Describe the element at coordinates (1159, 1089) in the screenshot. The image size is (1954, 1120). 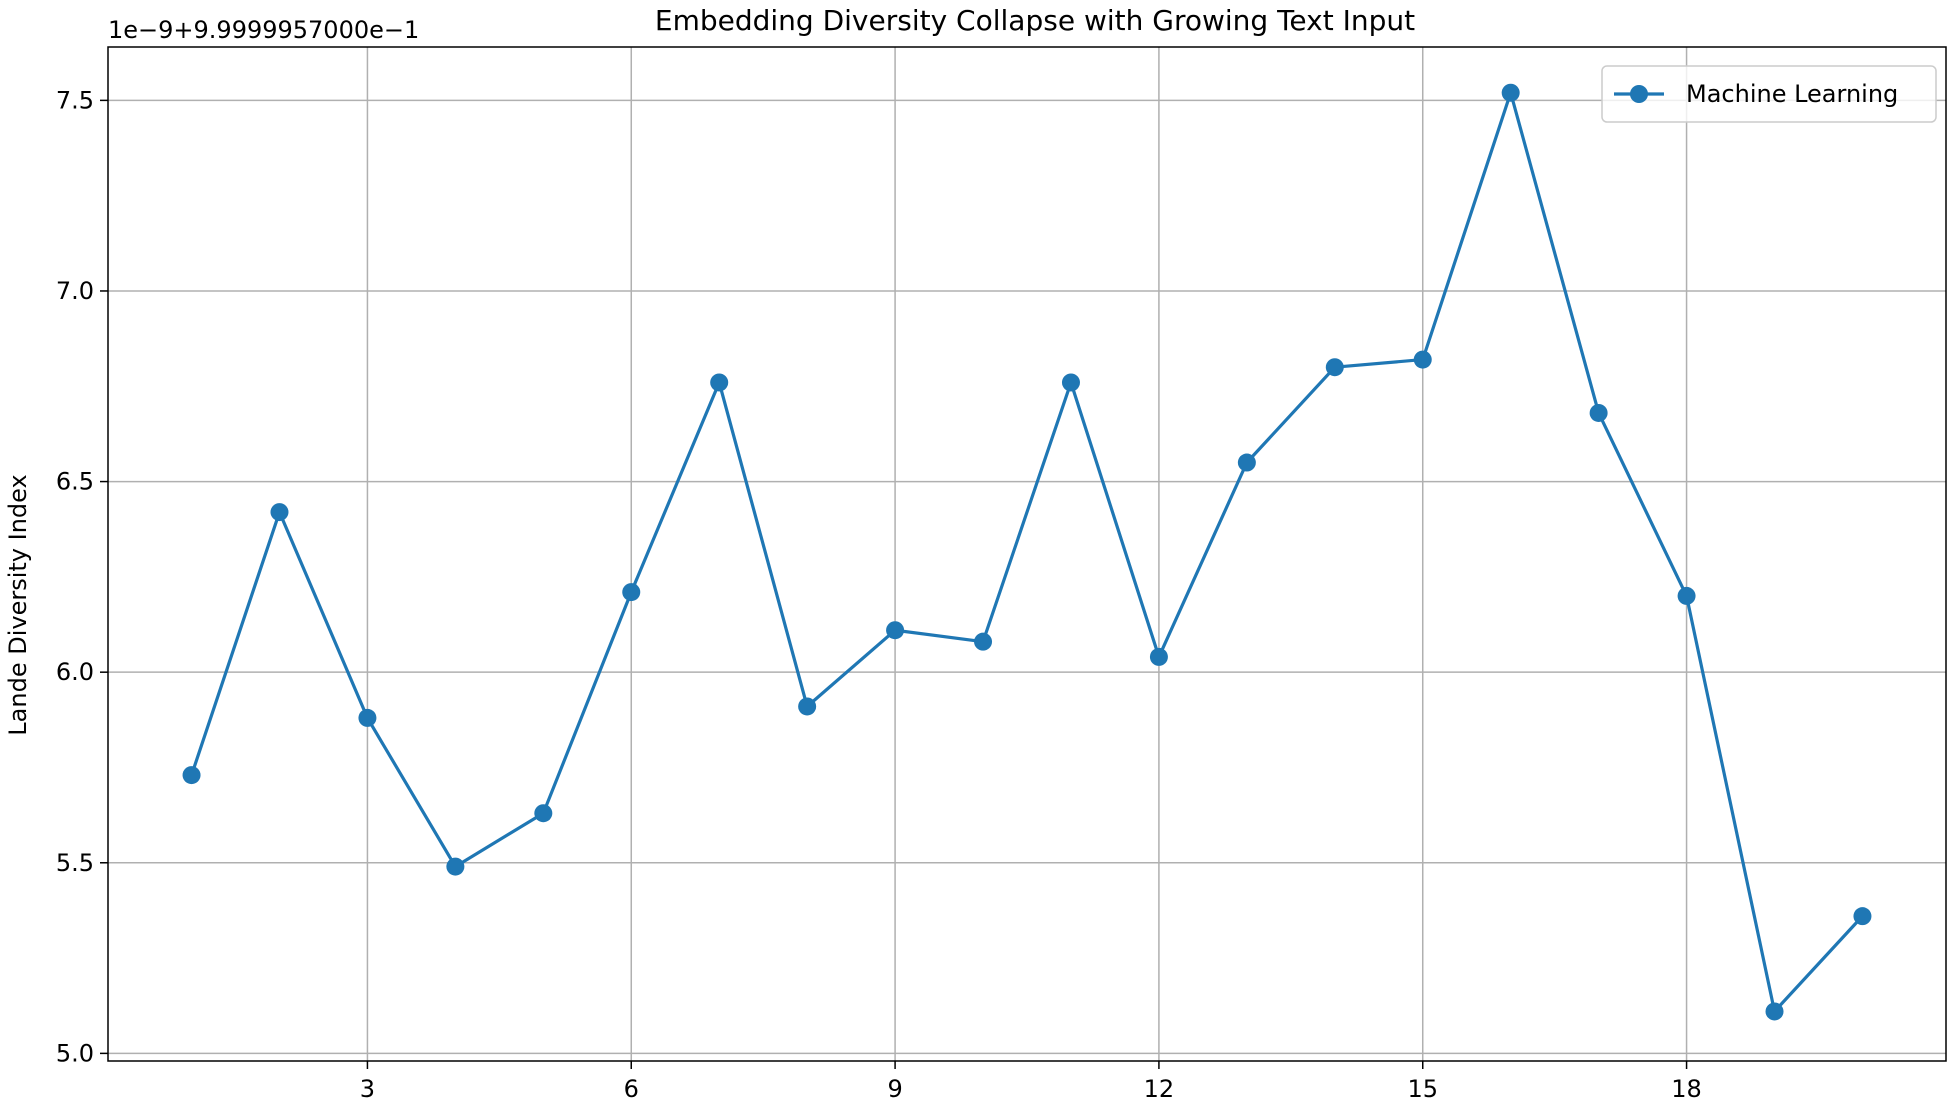
I see `x-tick-label: 12` at that location.